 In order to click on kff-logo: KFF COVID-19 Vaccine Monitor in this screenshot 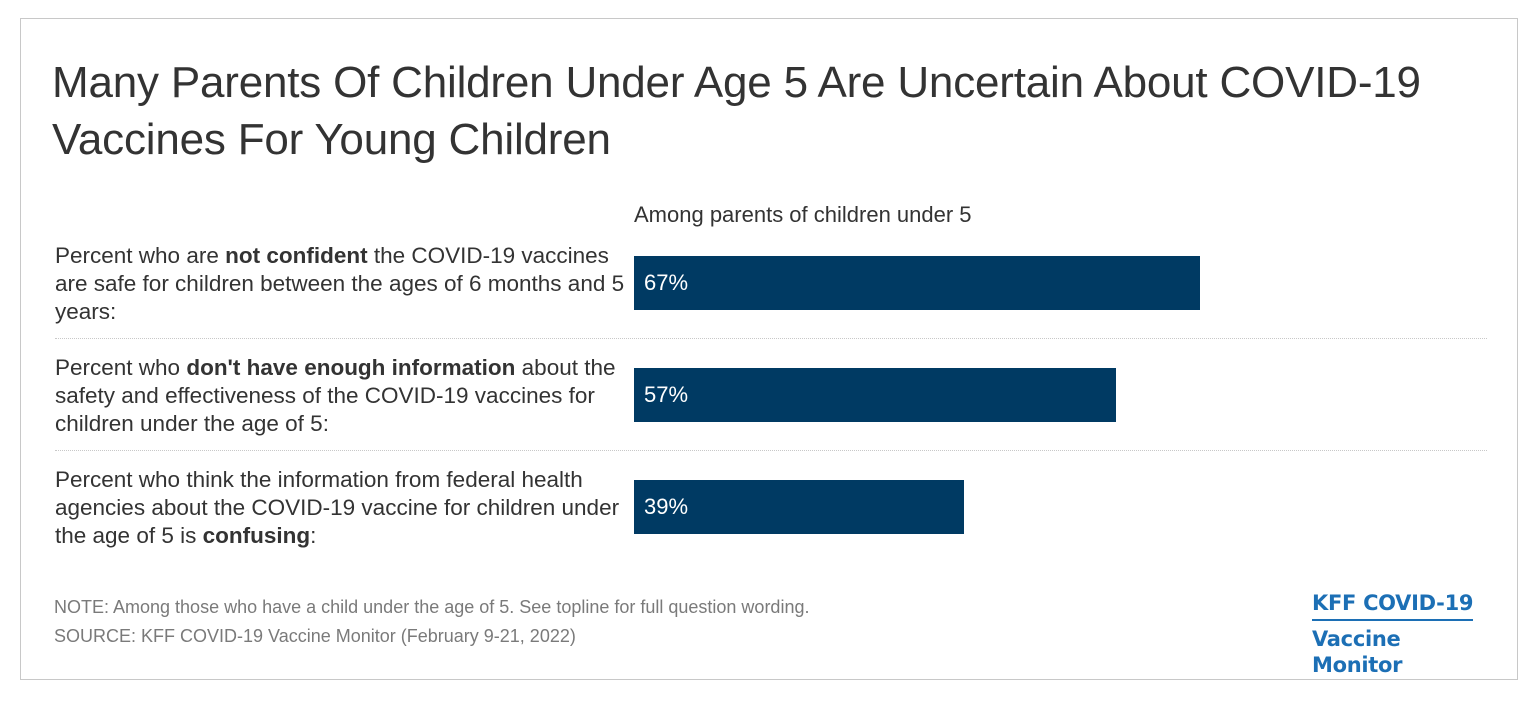, I will do `click(1402, 634)`.